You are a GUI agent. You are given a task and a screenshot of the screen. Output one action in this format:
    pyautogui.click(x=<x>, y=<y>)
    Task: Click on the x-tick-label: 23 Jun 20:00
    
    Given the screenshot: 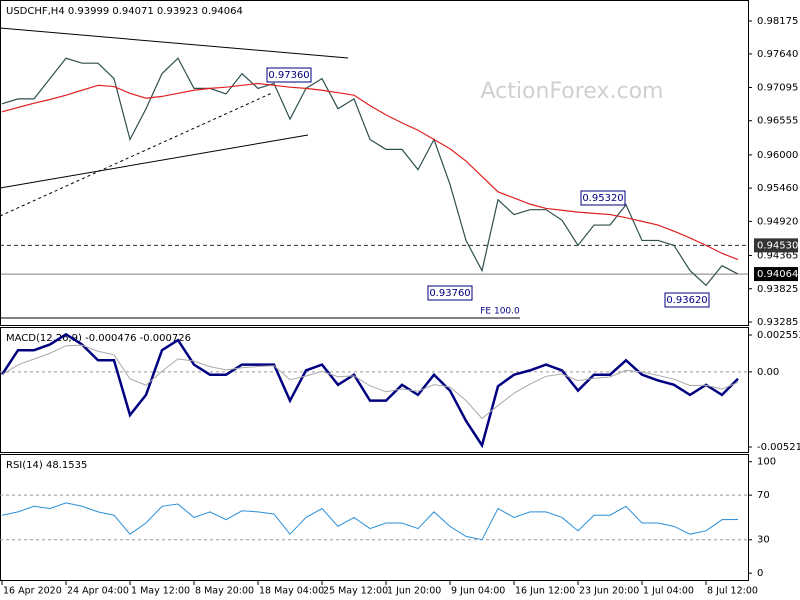 What is the action you would take?
    pyautogui.click(x=609, y=591)
    